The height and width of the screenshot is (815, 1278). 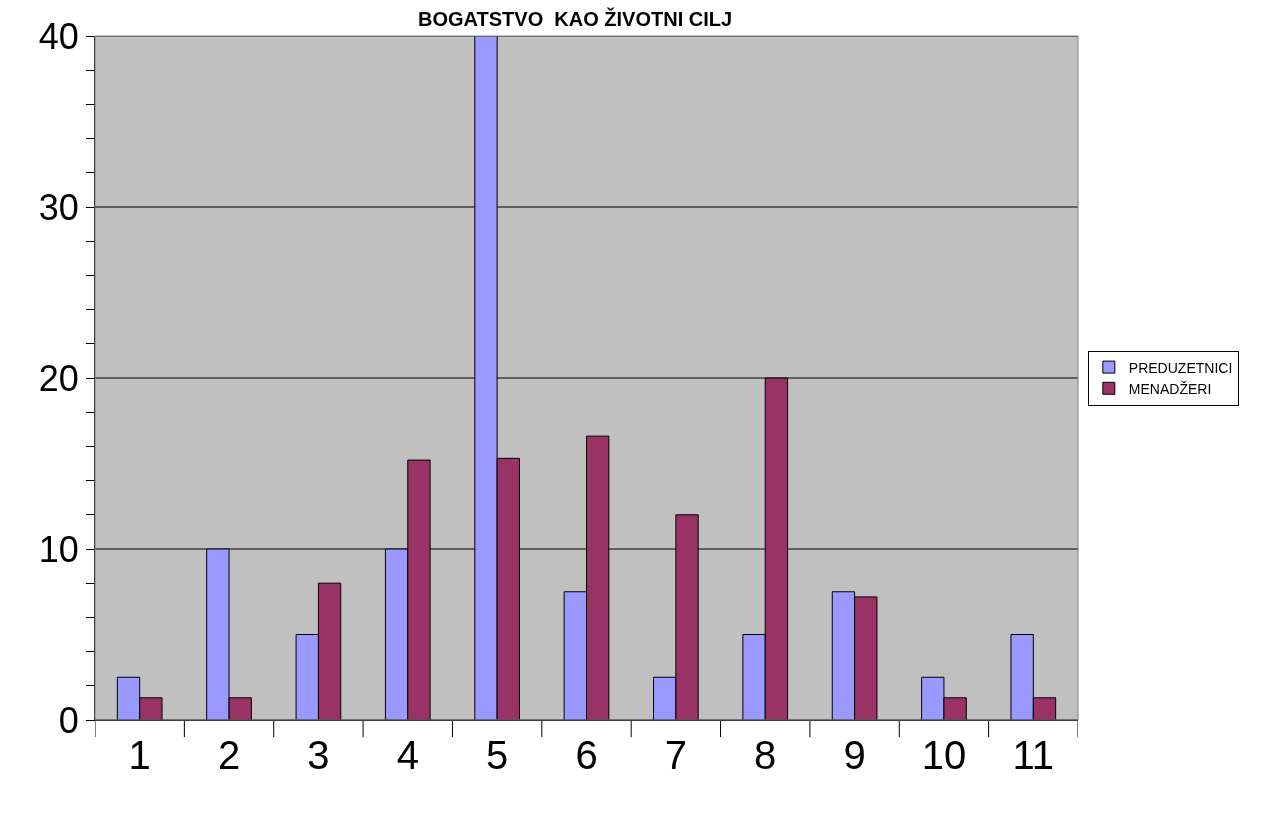 What do you see at coordinates (318, 755) in the screenshot?
I see `x-tick-label: 3` at bounding box center [318, 755].